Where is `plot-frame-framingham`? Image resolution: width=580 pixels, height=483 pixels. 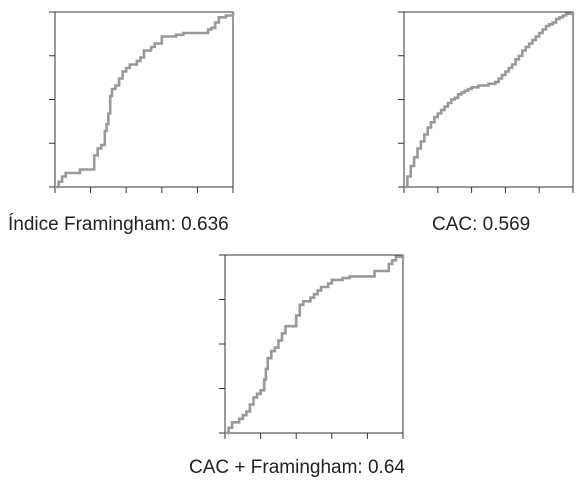
plot-frame-framingham is located at coordinates (144, 99).